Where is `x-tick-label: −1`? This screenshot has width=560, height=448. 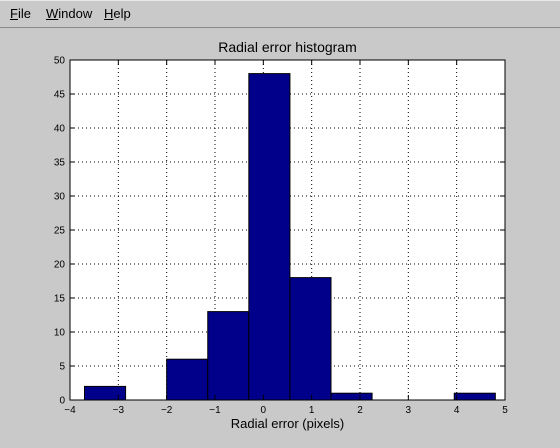 x-tick-label: −1 is located at coordinates (215, 410).